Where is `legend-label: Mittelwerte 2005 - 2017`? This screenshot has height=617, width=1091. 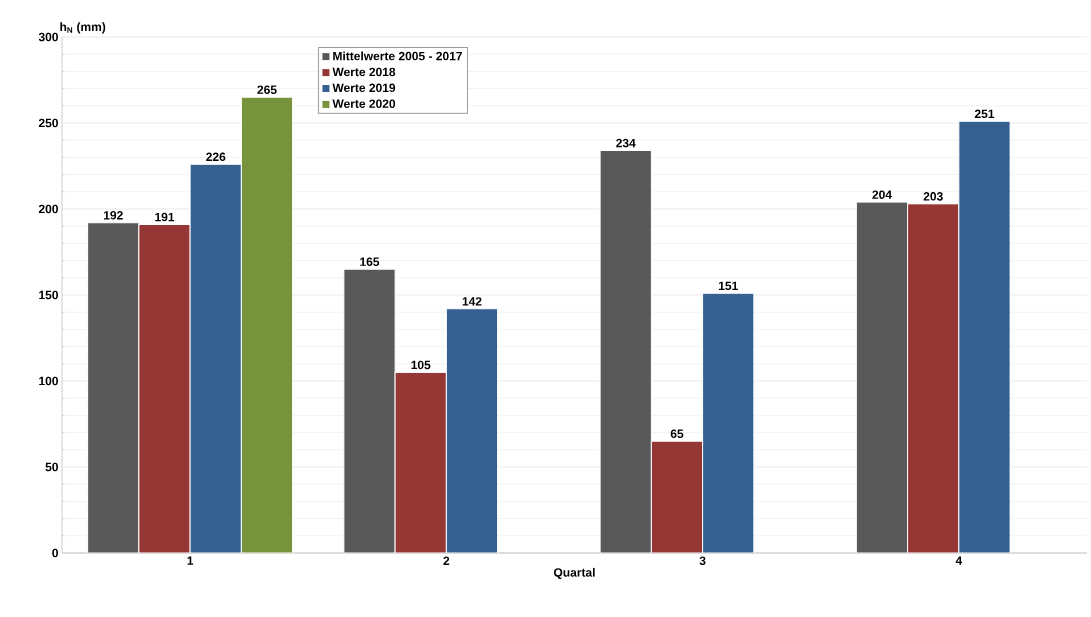 legend-label: Mittelwerte 2005 - 2017 is located at coordinates (397, 56).